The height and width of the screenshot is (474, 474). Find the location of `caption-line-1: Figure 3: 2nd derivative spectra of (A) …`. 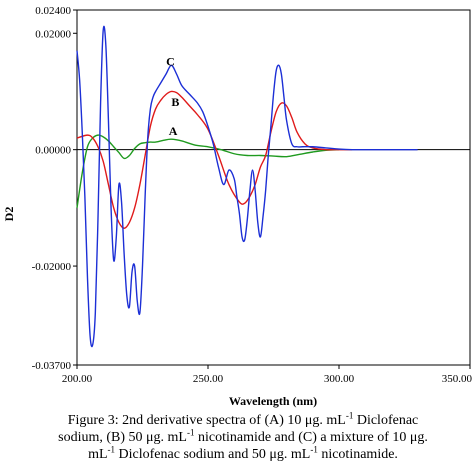

caption-line-1: Figure 3: 2nd derivative spectra of (A) … is located at coordinates (243, 419).